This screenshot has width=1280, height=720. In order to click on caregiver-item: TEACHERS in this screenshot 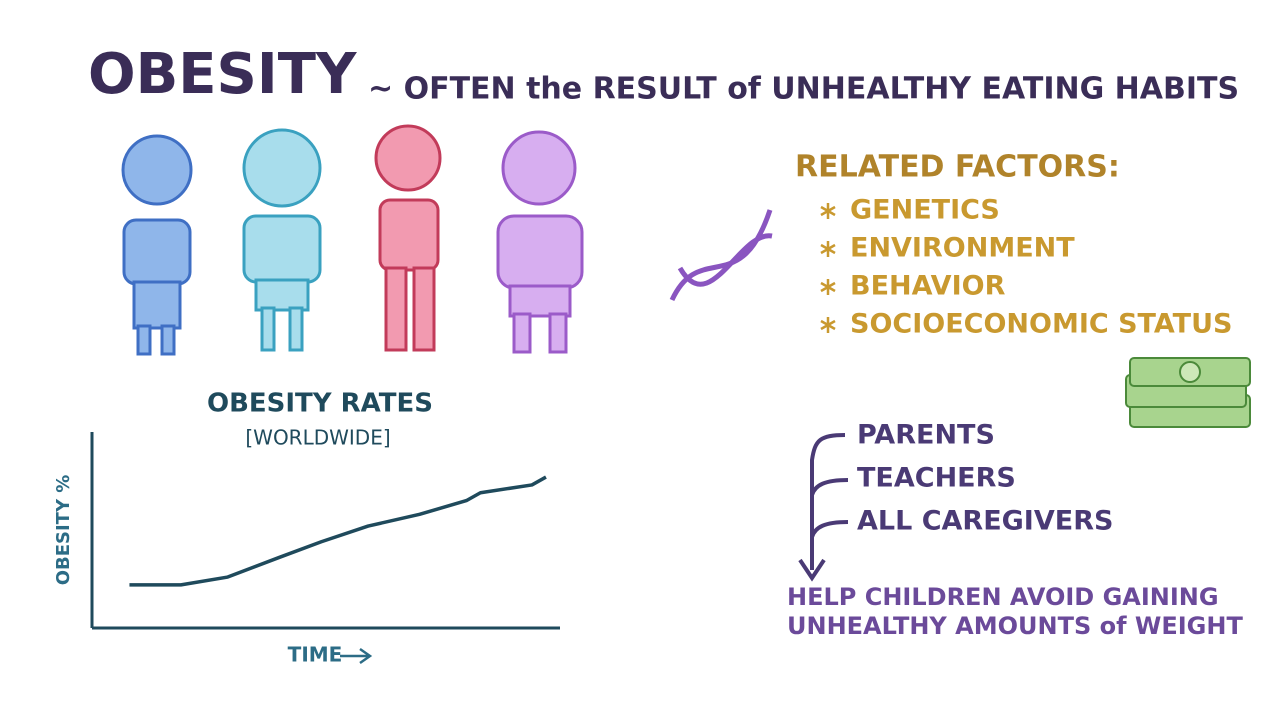, I will do `click(936, 478)`.